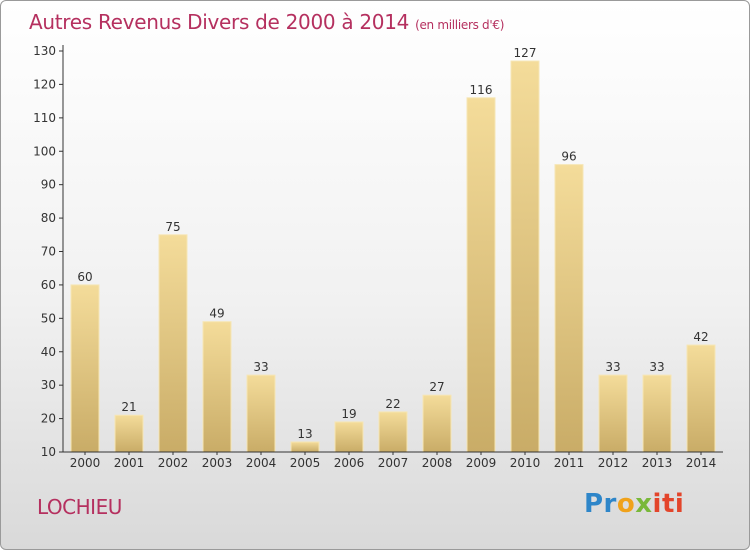 The width and height of the screenshot is (750, 550). Describe the element at coordinates (613, 463) in the screenshot. I see `x-tick-label: 2012` at that location.